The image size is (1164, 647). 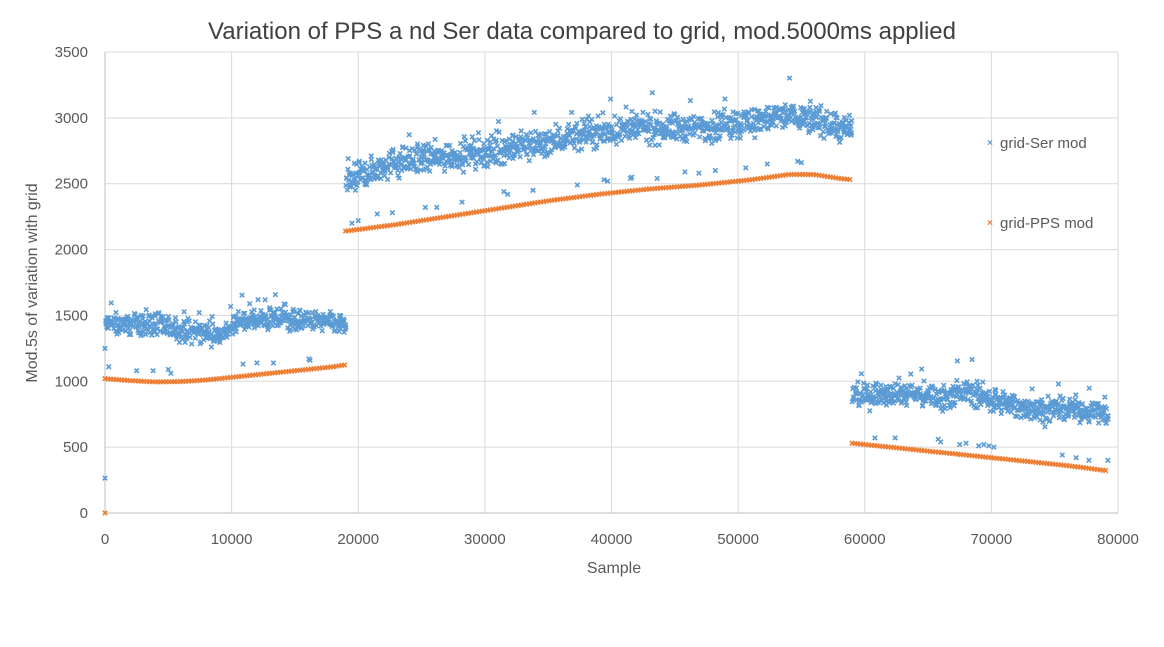 I want to click on legend-label: grid-Ser mod, so click(x=1043, y=143).